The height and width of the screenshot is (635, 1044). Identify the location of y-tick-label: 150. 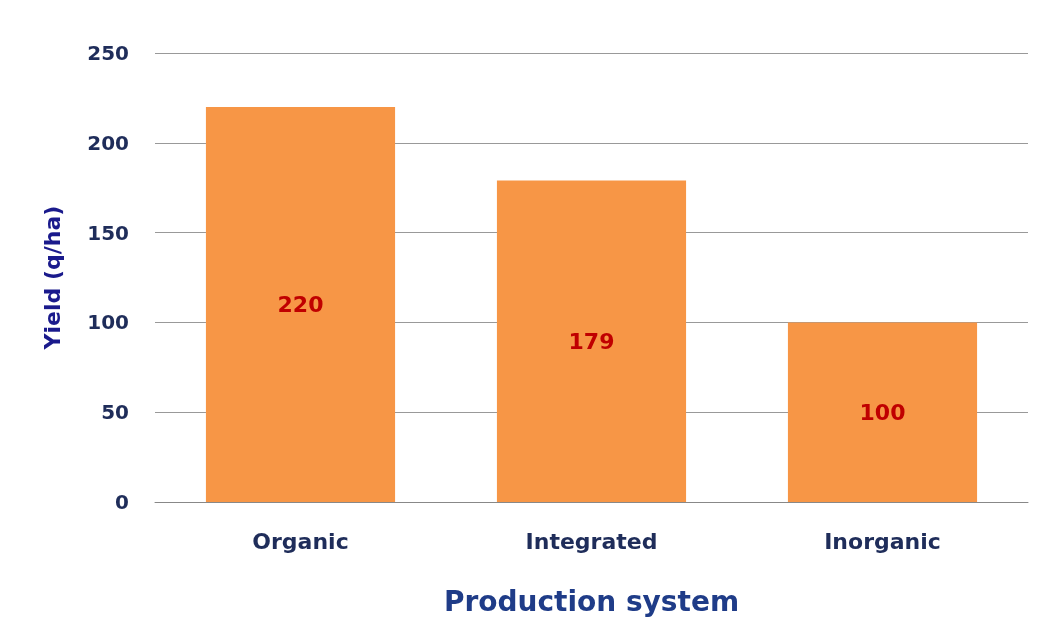
(108, 232).